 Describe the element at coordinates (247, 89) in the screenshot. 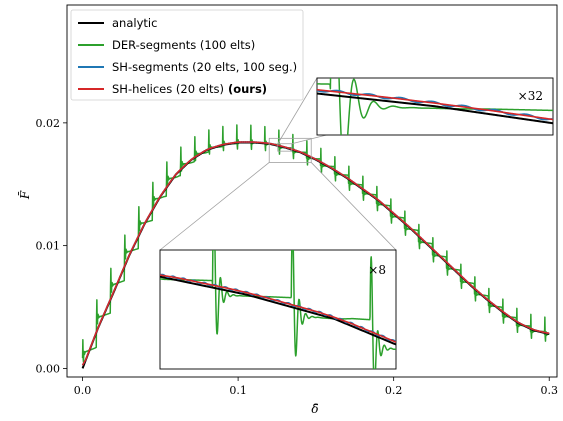

I see `legend-label-shh-ours: (ours)` at that location.